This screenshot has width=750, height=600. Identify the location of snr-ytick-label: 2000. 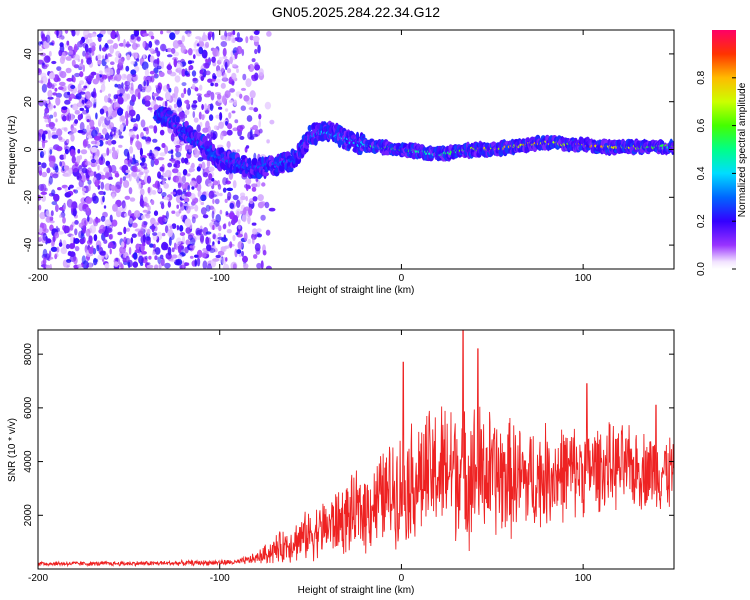
(28, 515).